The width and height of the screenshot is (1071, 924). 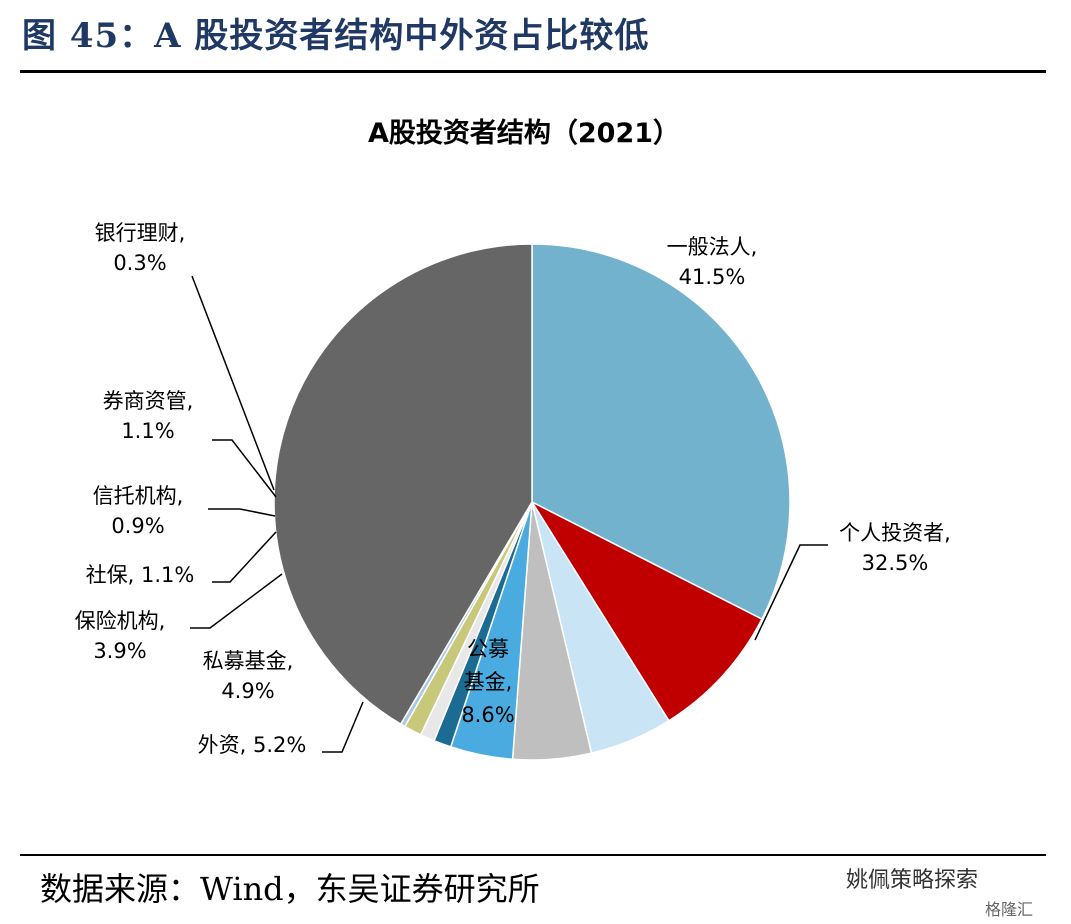 What do you see at coordinates (487, 715) in the screenshot?
I see `slice-label-line: 8.6%` at bounding box center [487, 715].